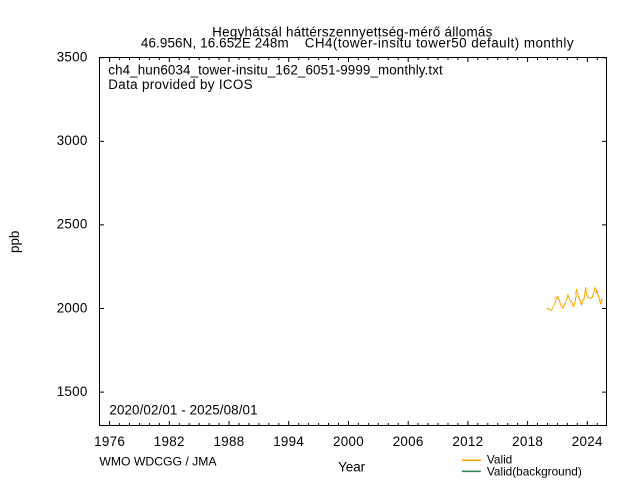 Image resolution: width=640 pixels, height=480 pixels. Describe the element at coordinates (527, 441) in the screenshot. I see `svg-text: 2018` at that location.